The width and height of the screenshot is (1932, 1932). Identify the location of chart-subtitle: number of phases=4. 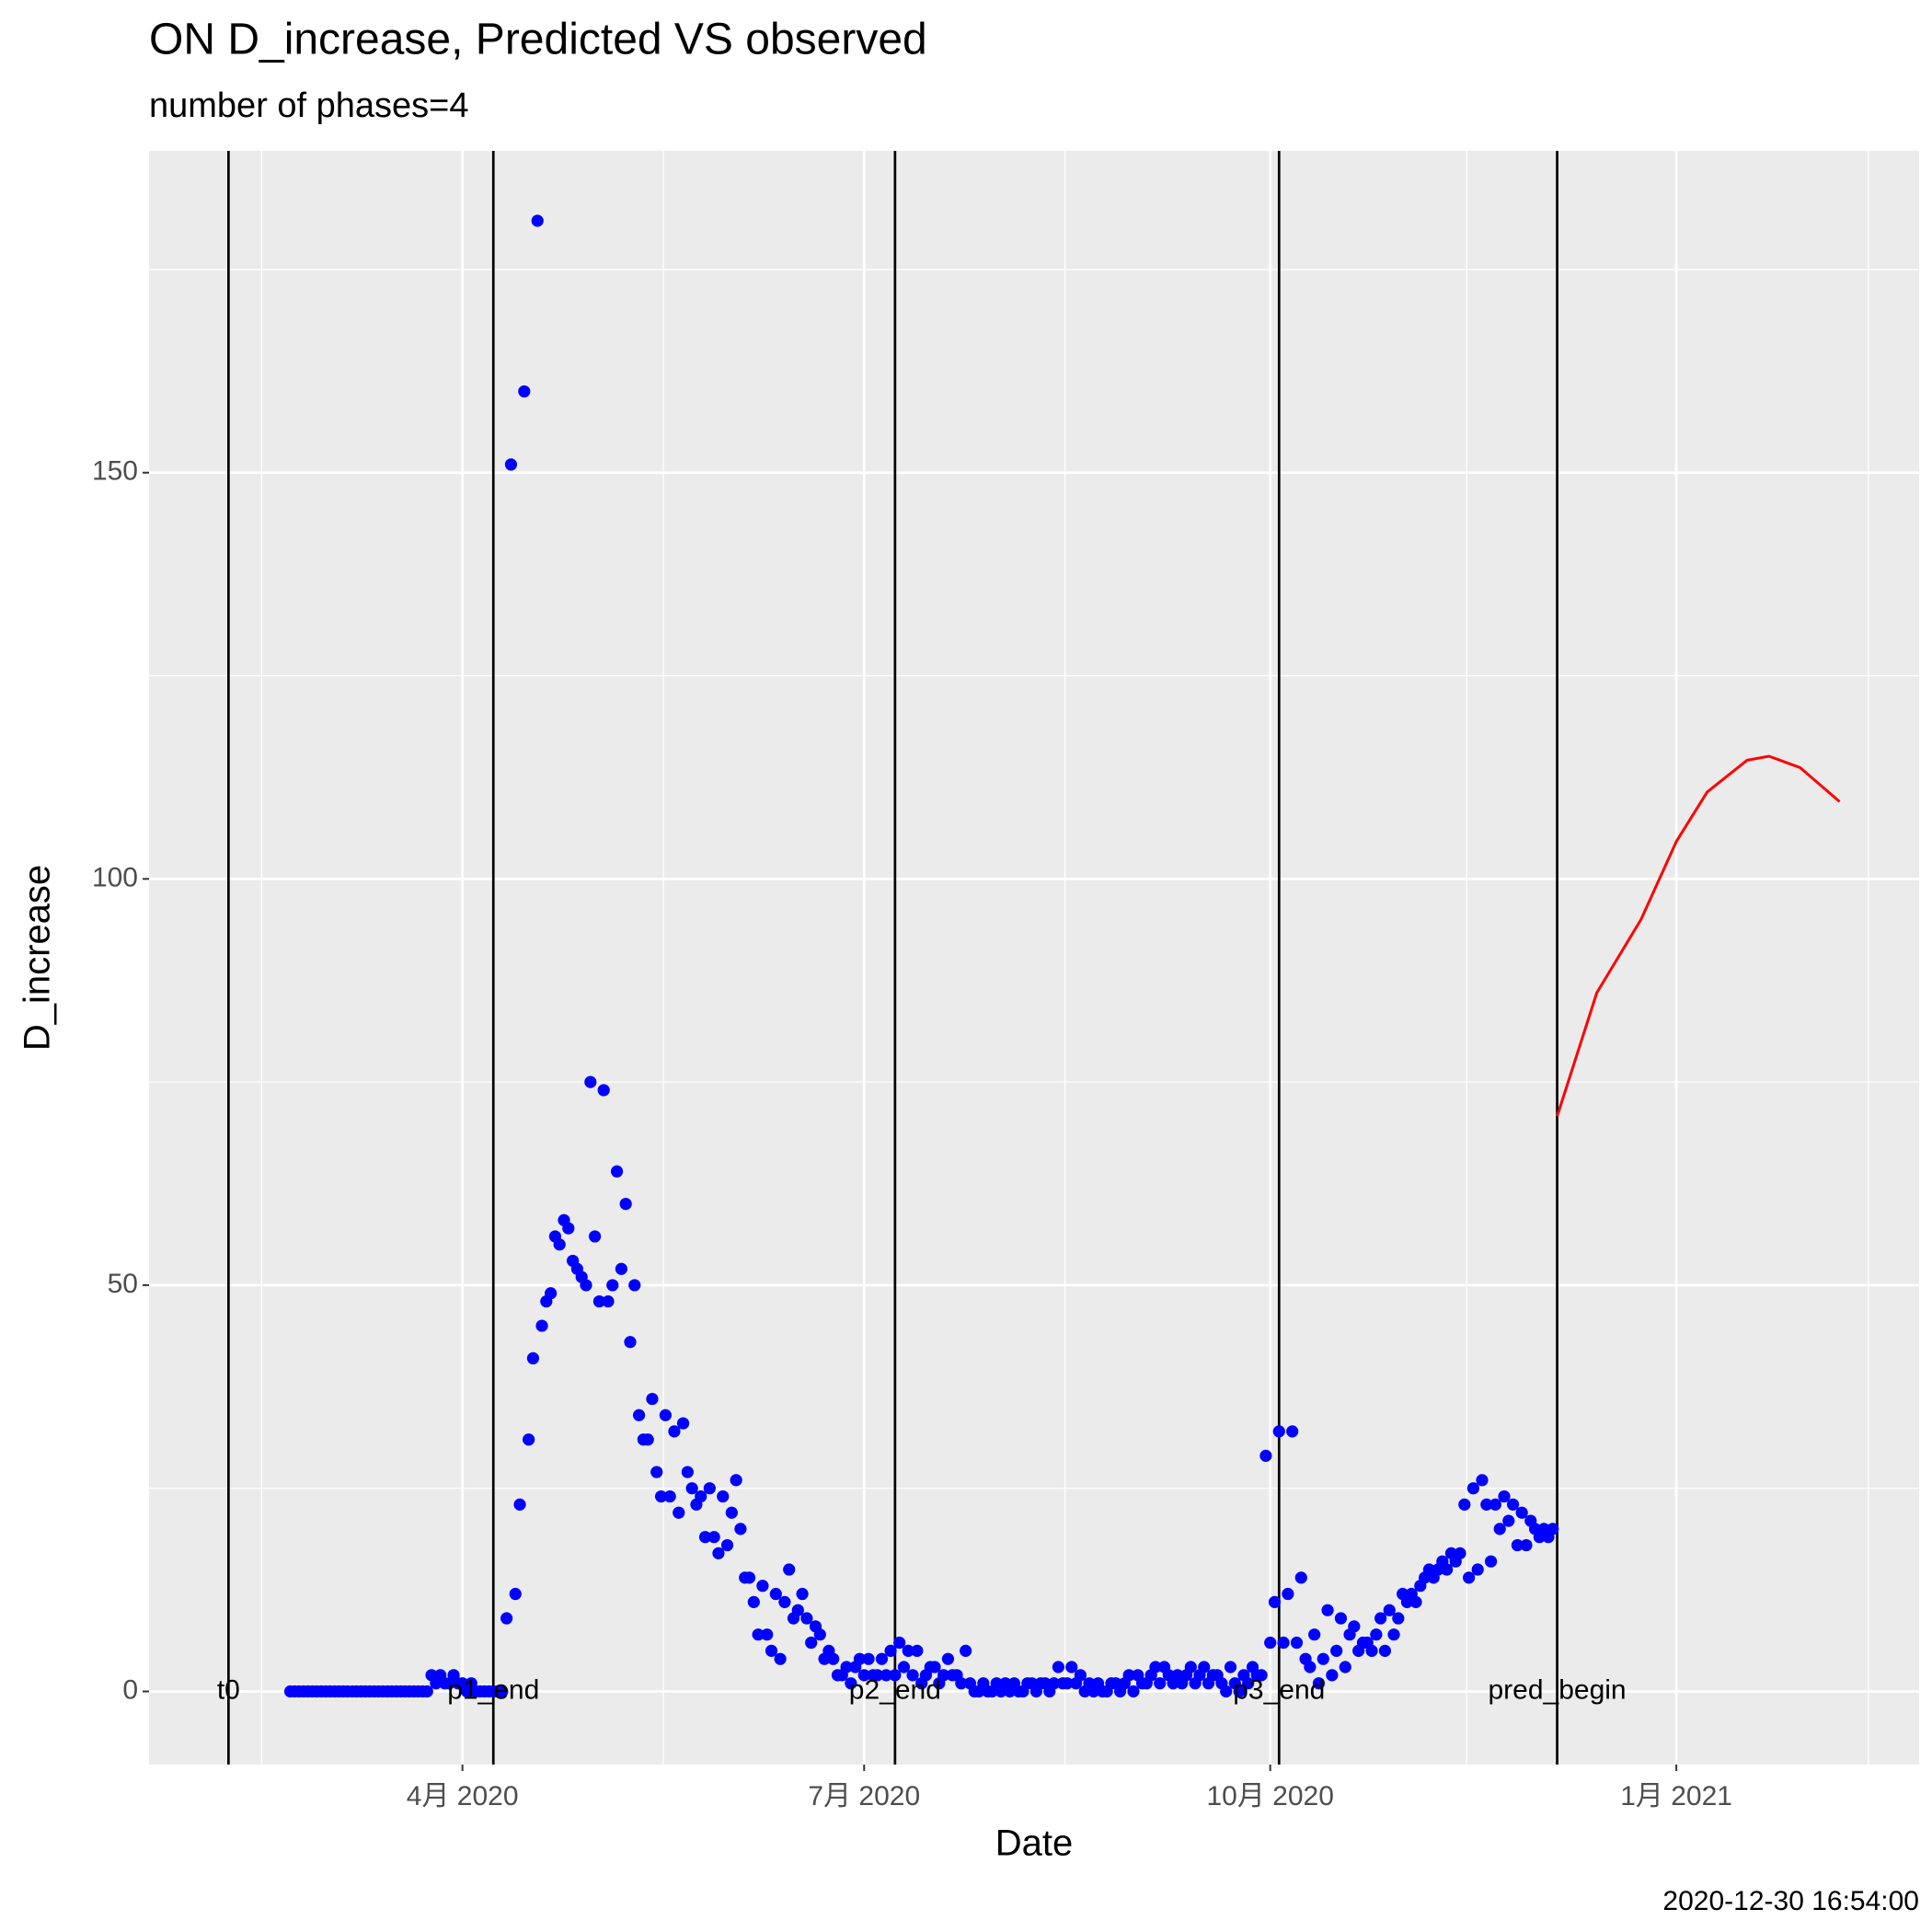
(309, 105).